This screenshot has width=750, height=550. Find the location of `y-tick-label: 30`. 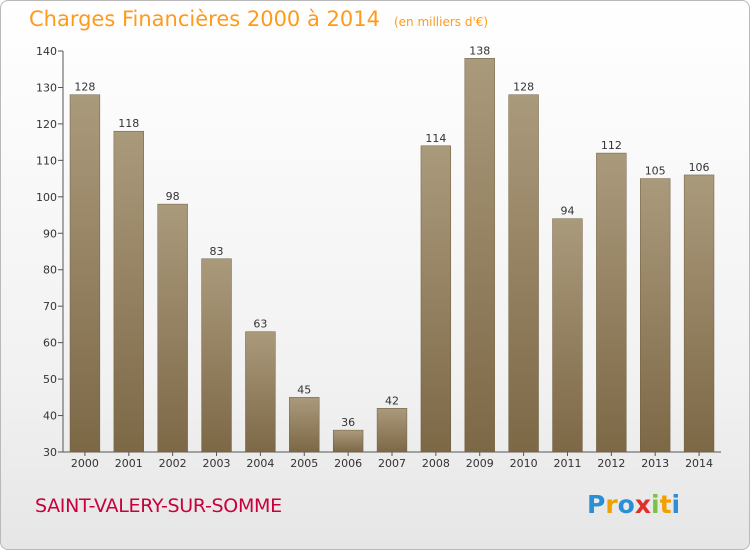

y-tick-label: 30 is located at coordinates (50, 452).